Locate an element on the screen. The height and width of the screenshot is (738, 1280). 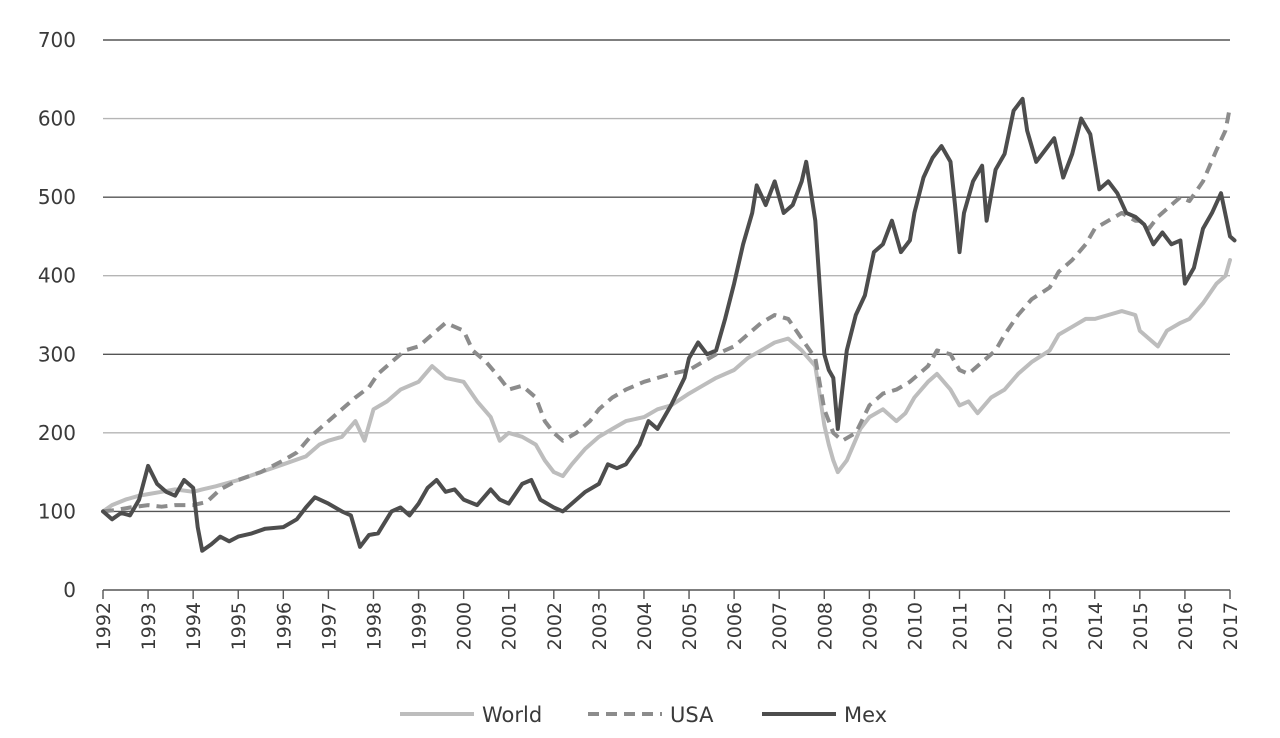
x-tick-label: 2007 is located at coordinates (780, 626).